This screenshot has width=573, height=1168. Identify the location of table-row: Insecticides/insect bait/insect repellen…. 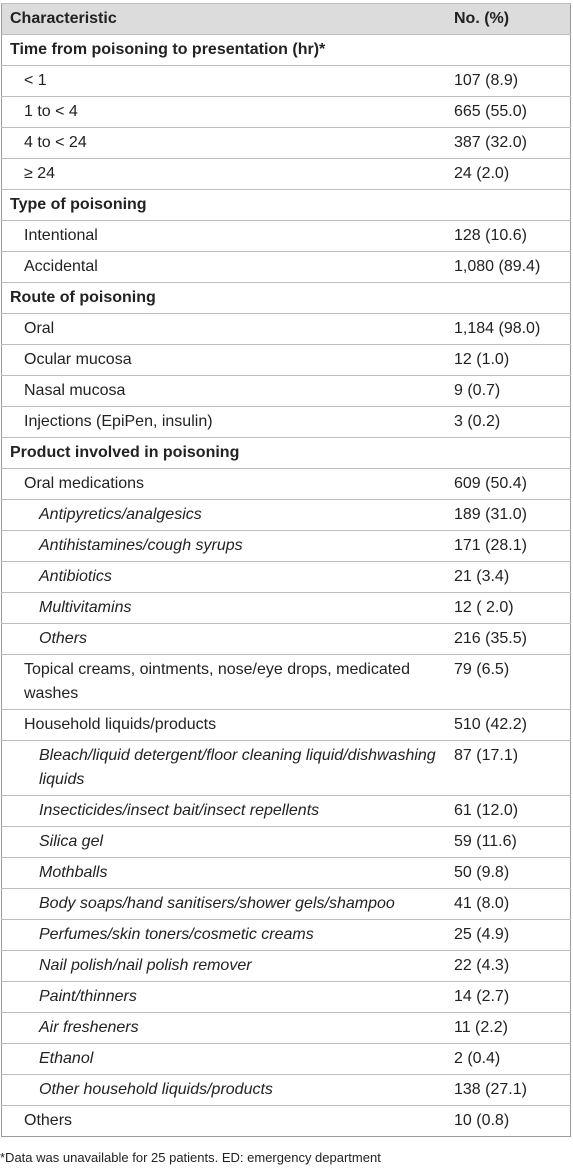
(286, 811).